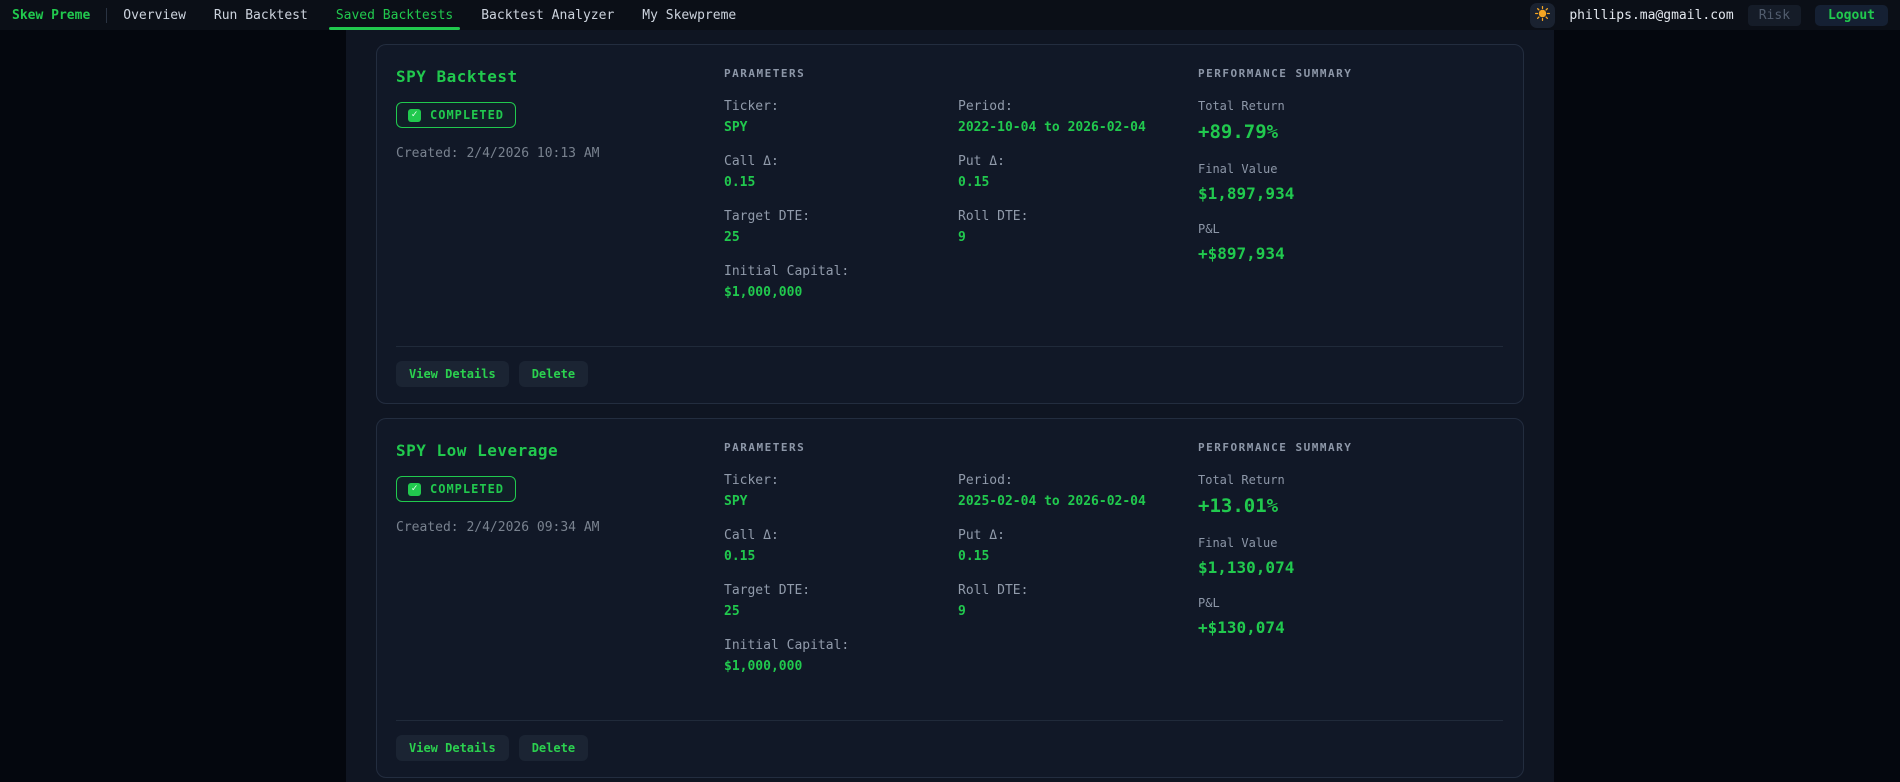 The height and width of the screenshot is (782, 1900). What do you see at coordinates (1651, 15) in the screenshot?
I see `user-email: phillips.ma@gmail.com` at bounding box center [1651, 15].